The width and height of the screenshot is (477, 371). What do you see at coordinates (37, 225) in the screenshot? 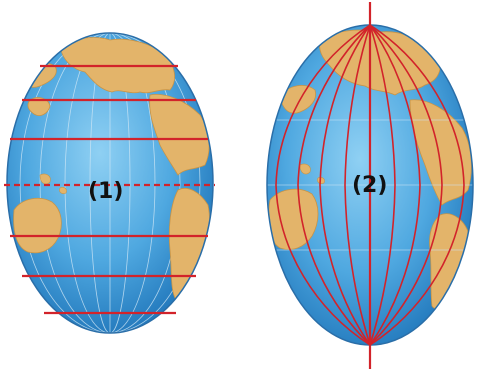
I see `globe-1-land-southwest` at bounding box center [37, 225].